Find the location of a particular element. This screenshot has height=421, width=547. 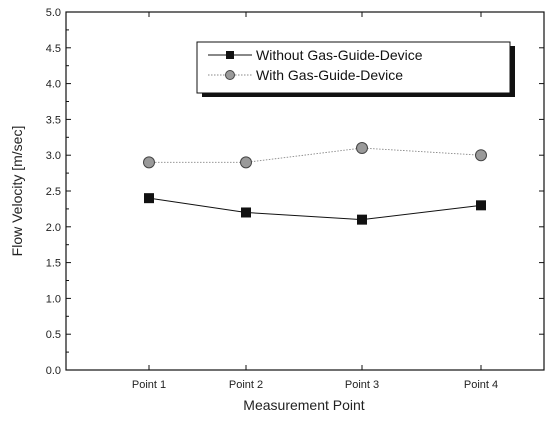

y-tick-label: 3.5 is located at coordinates (53, 120).